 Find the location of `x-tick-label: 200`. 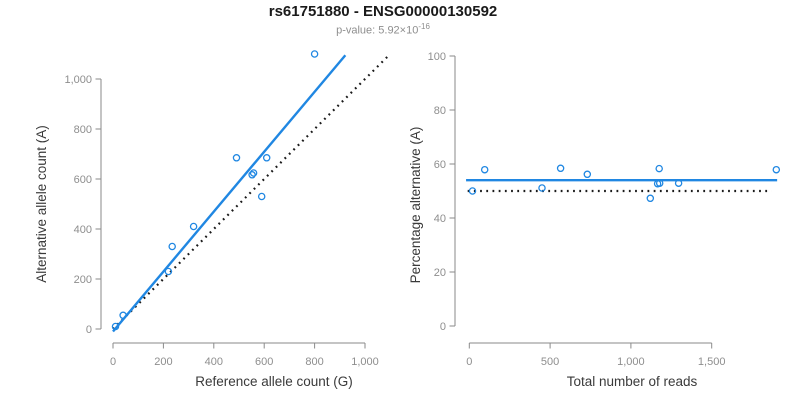

x-tick-label: 200 is located at coordinates (163, 362).